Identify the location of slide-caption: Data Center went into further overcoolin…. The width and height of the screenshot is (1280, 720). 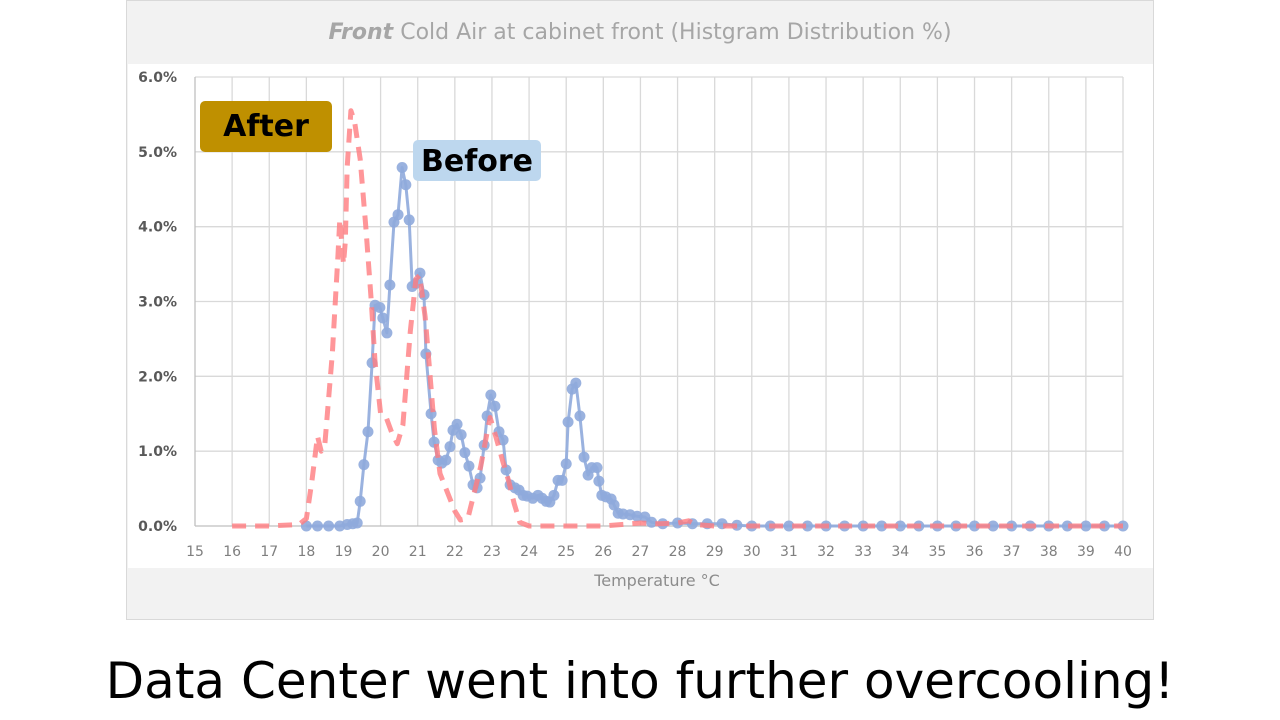
(640, 681).